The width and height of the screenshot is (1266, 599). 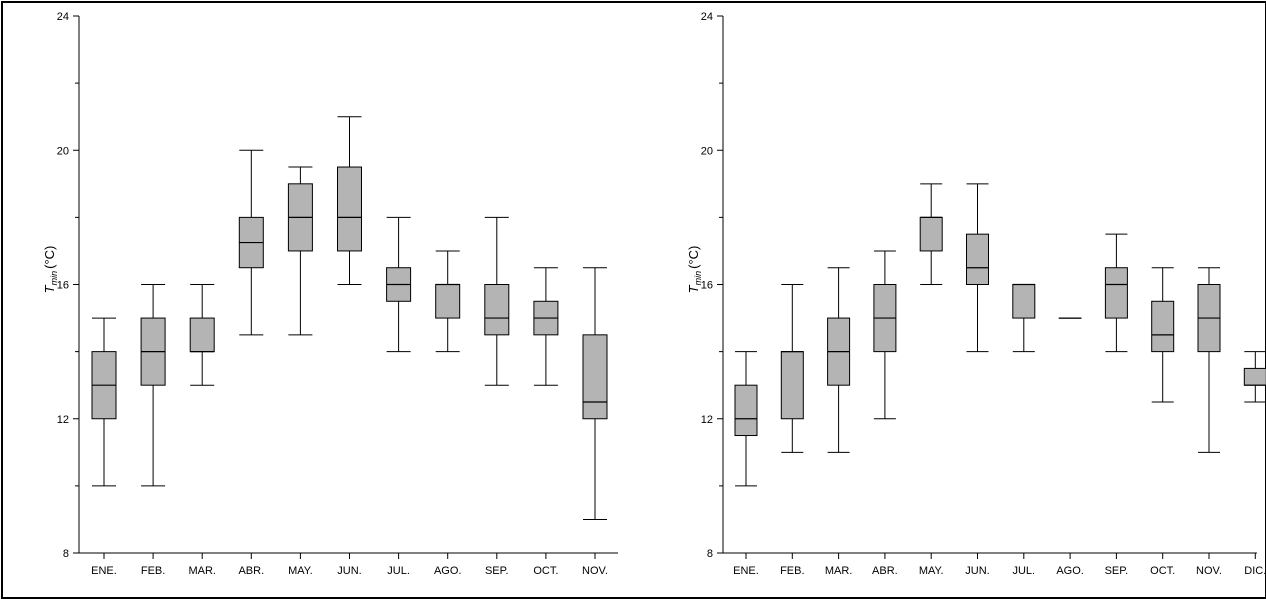 I want to click on x-tick-label: DIC., so click(x=1255, y=571).